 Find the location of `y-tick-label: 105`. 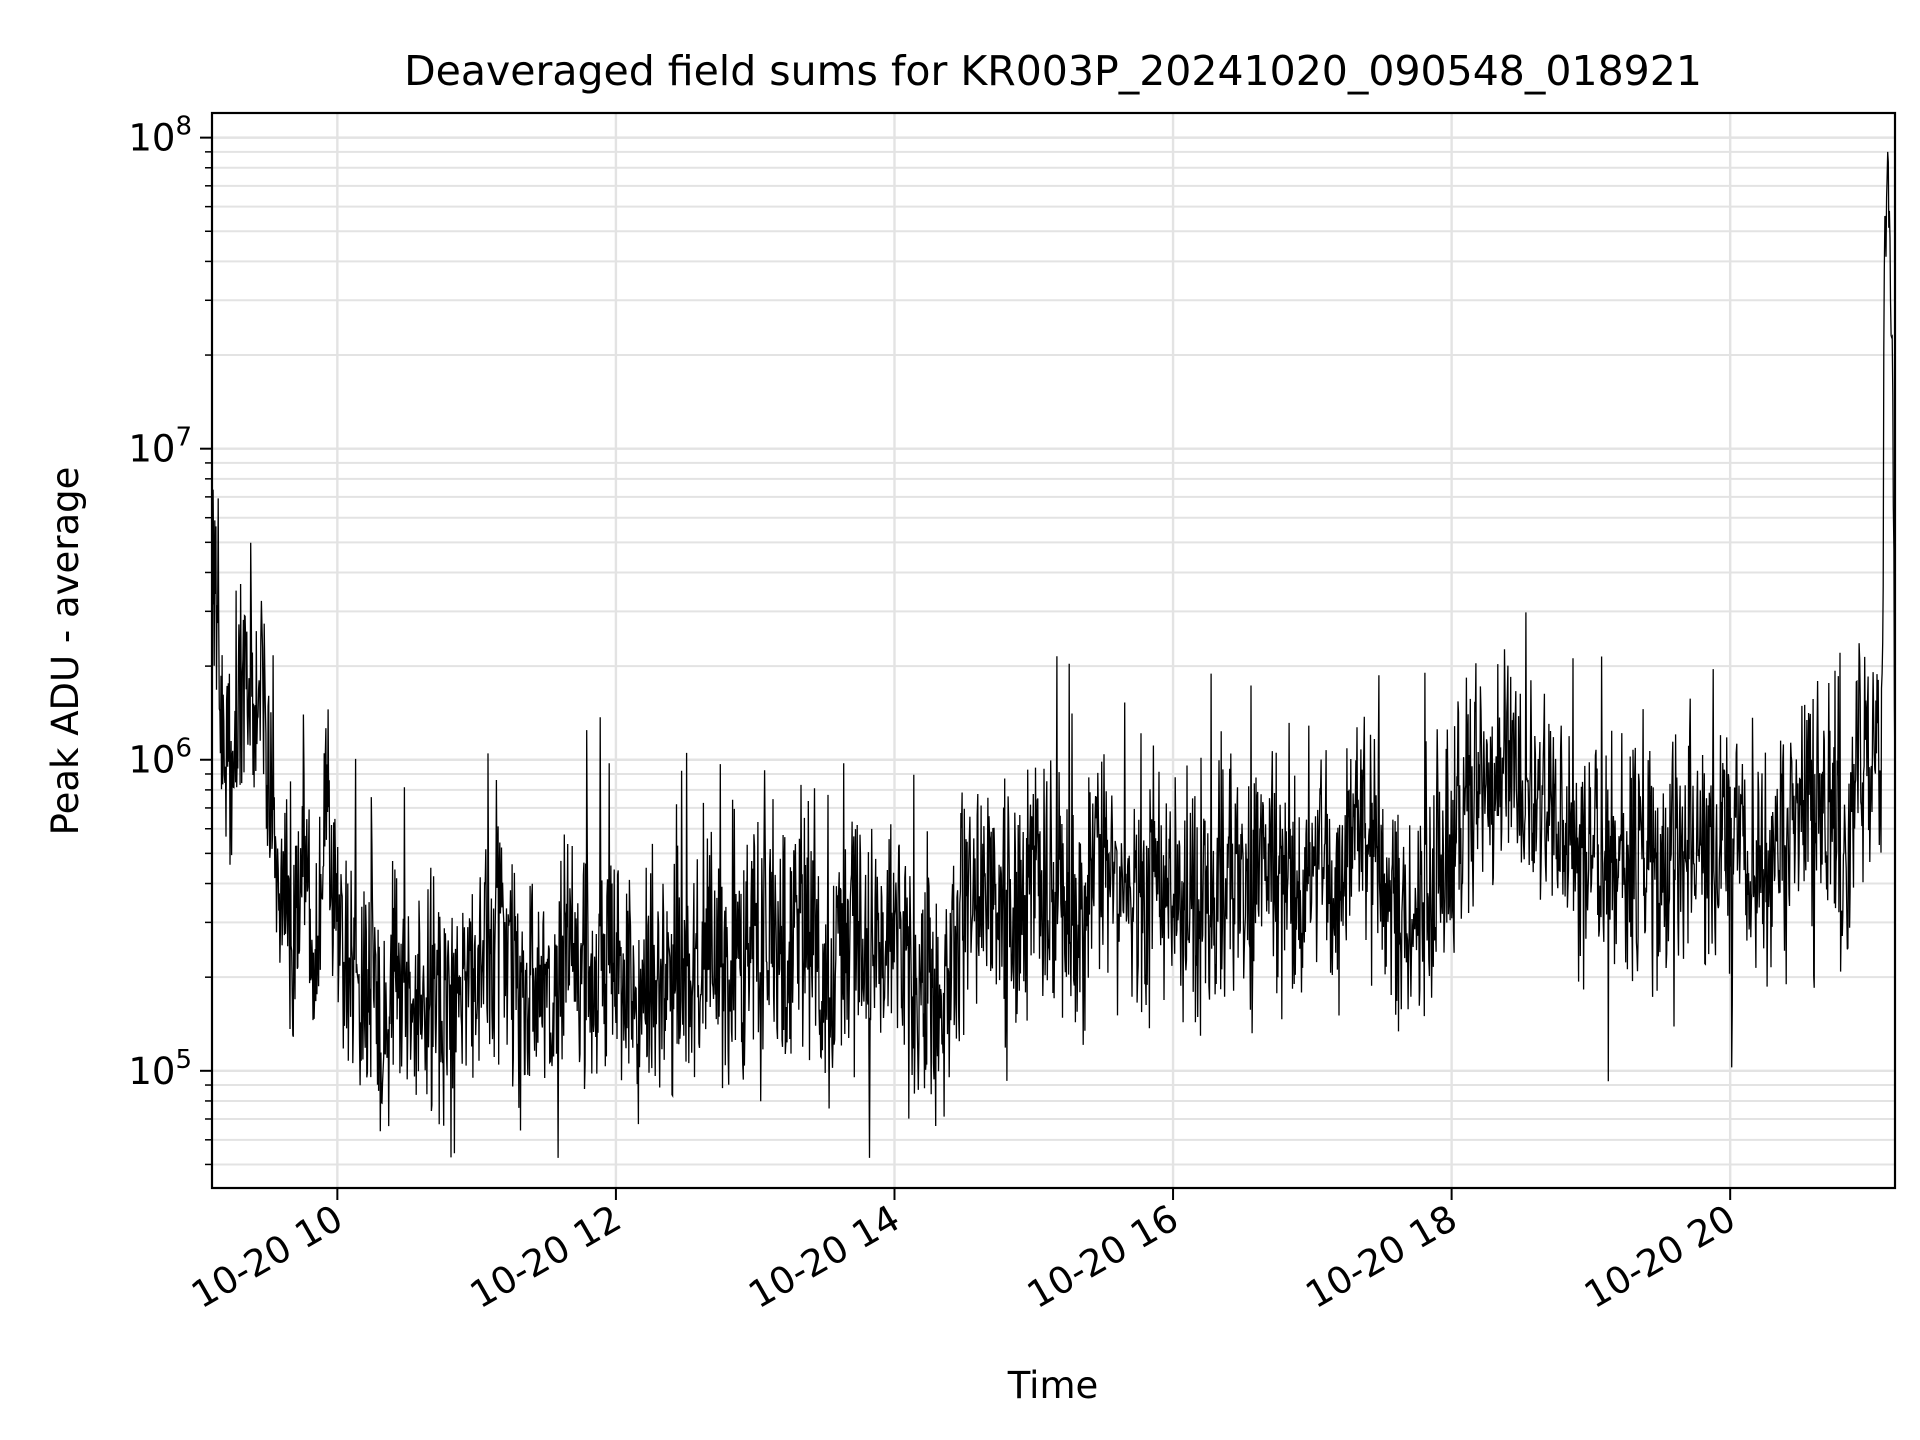

y-tick-label: 105 is located at coordinates (160, 1069).